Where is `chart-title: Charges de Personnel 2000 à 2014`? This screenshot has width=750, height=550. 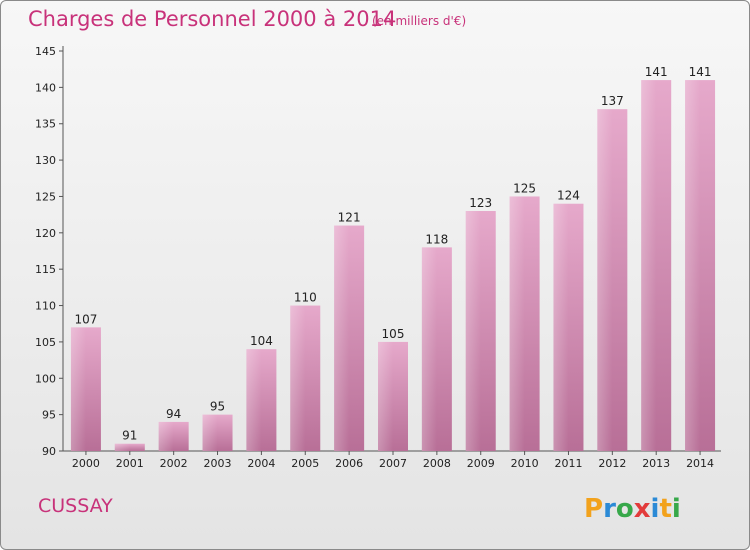 chart-title: Charges de Personnel 2000 à 2014 is located at coordinates (212, 19).